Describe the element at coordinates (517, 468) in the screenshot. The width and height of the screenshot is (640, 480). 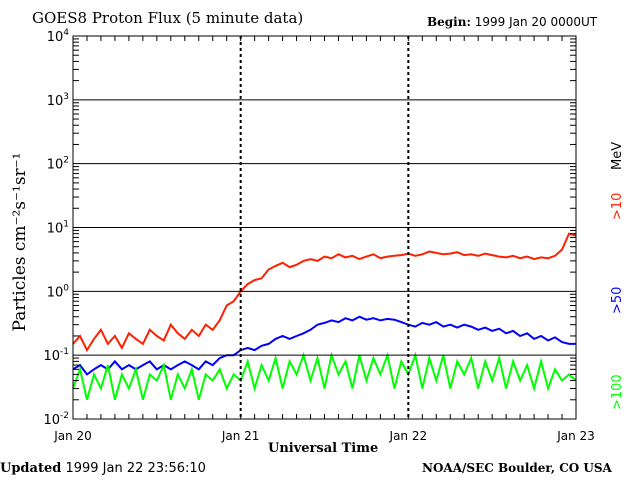
I see `credit: NOAA/SEC Boulder, CO USA` at that location.